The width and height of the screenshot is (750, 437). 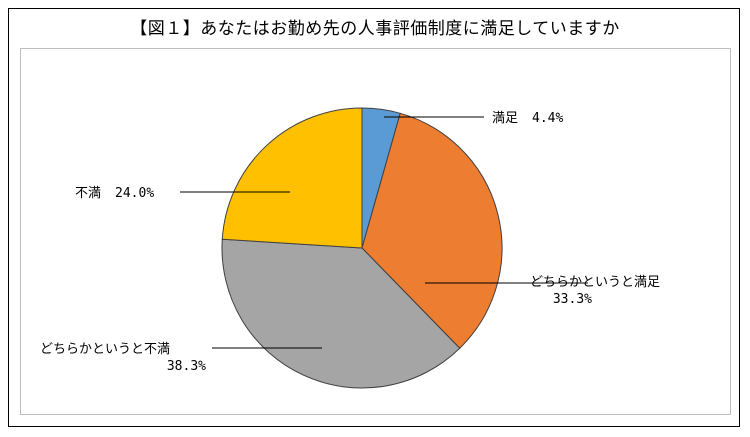 I want to click on slice-name-2: どちらかというと満足, so click(x=595, y=282).